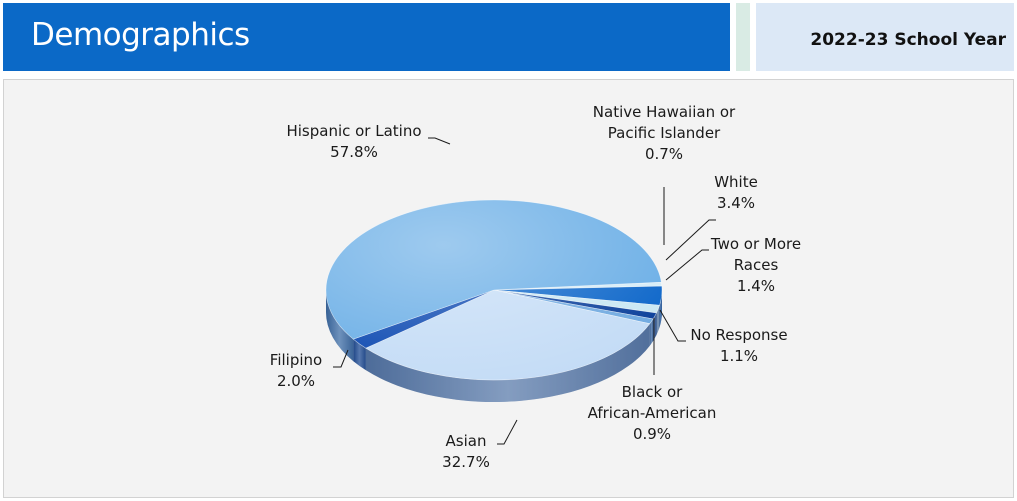 Image resolution: width=1017 pixels, height=501 pixels. I want to click on leader-line-two-or-more-races, so click(687, 265).